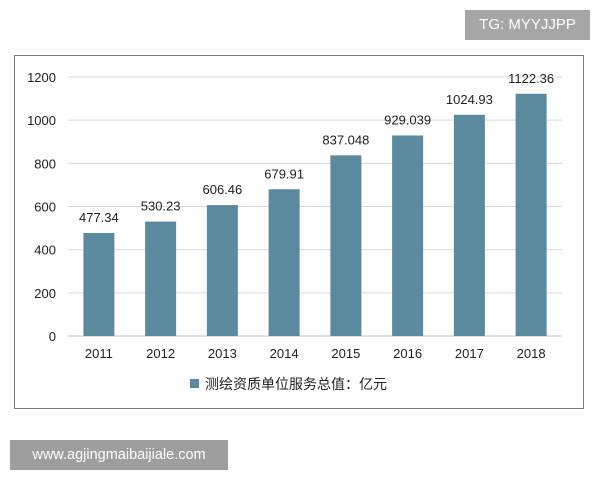  Describe the element at coordinates (527, 25) in the screenshot. I see `tg-tag: TG: MYYJJPP` at that location.